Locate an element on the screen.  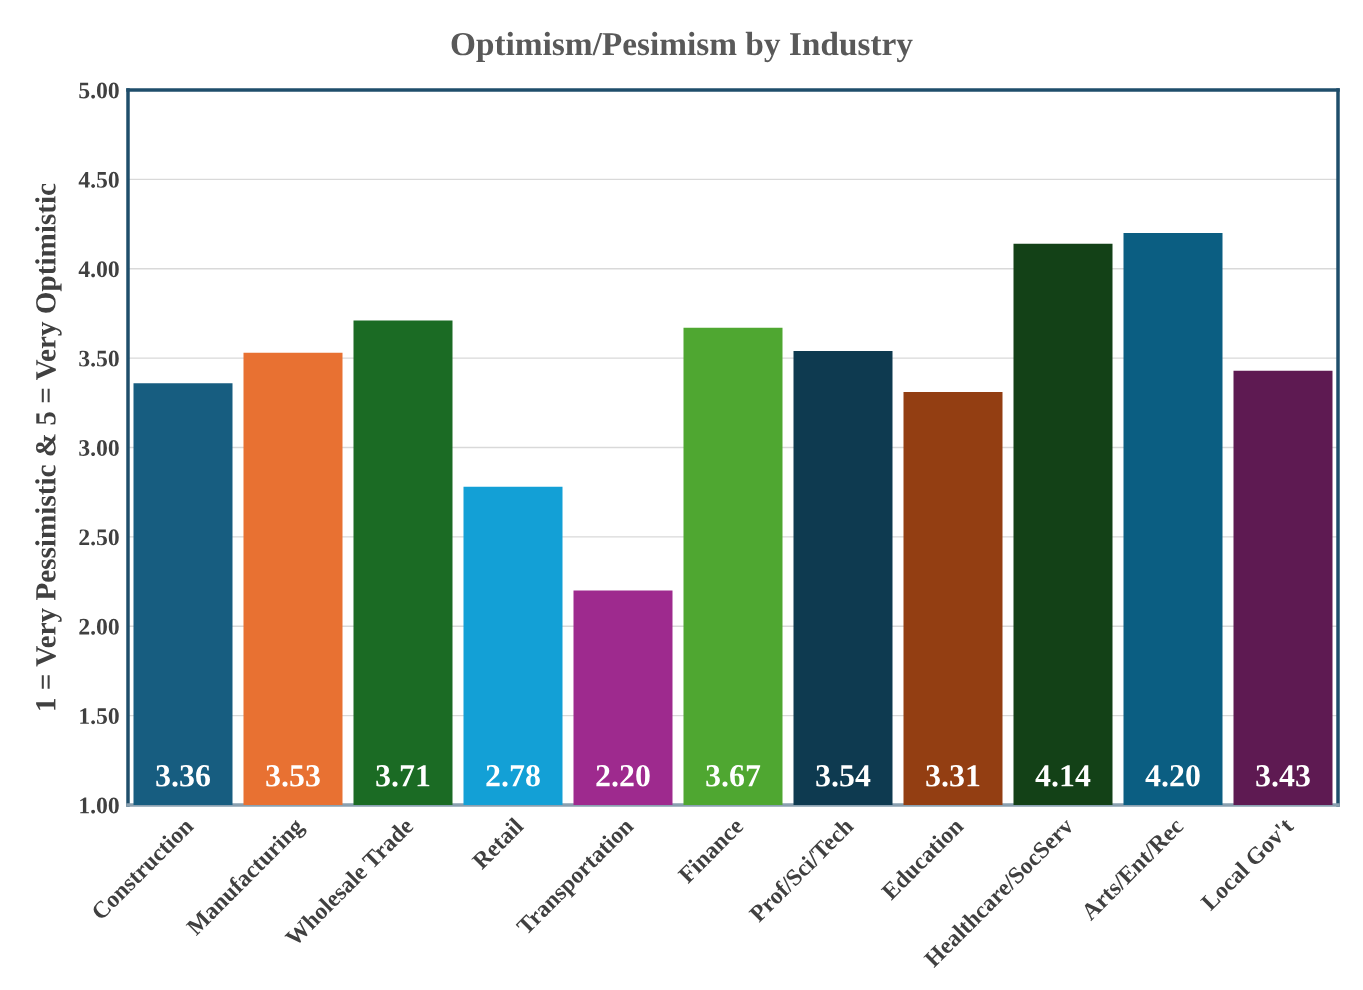
data-label: 2.78 is located at coordinates (513, 775).